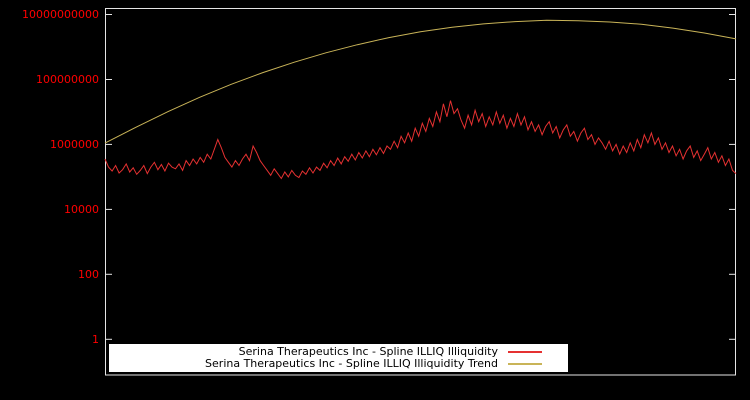 The width and height of the screenshot is (750, 400). Describe the element at coordinates (67, 79) in the screenshot. I see `y-axis-tick-label: 100000000` at that location.